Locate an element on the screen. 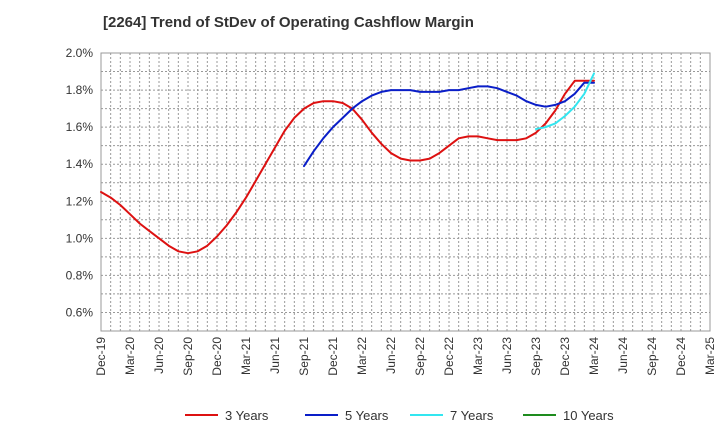  y-tick-label: 0.6% is located at coordinates (80, 312).